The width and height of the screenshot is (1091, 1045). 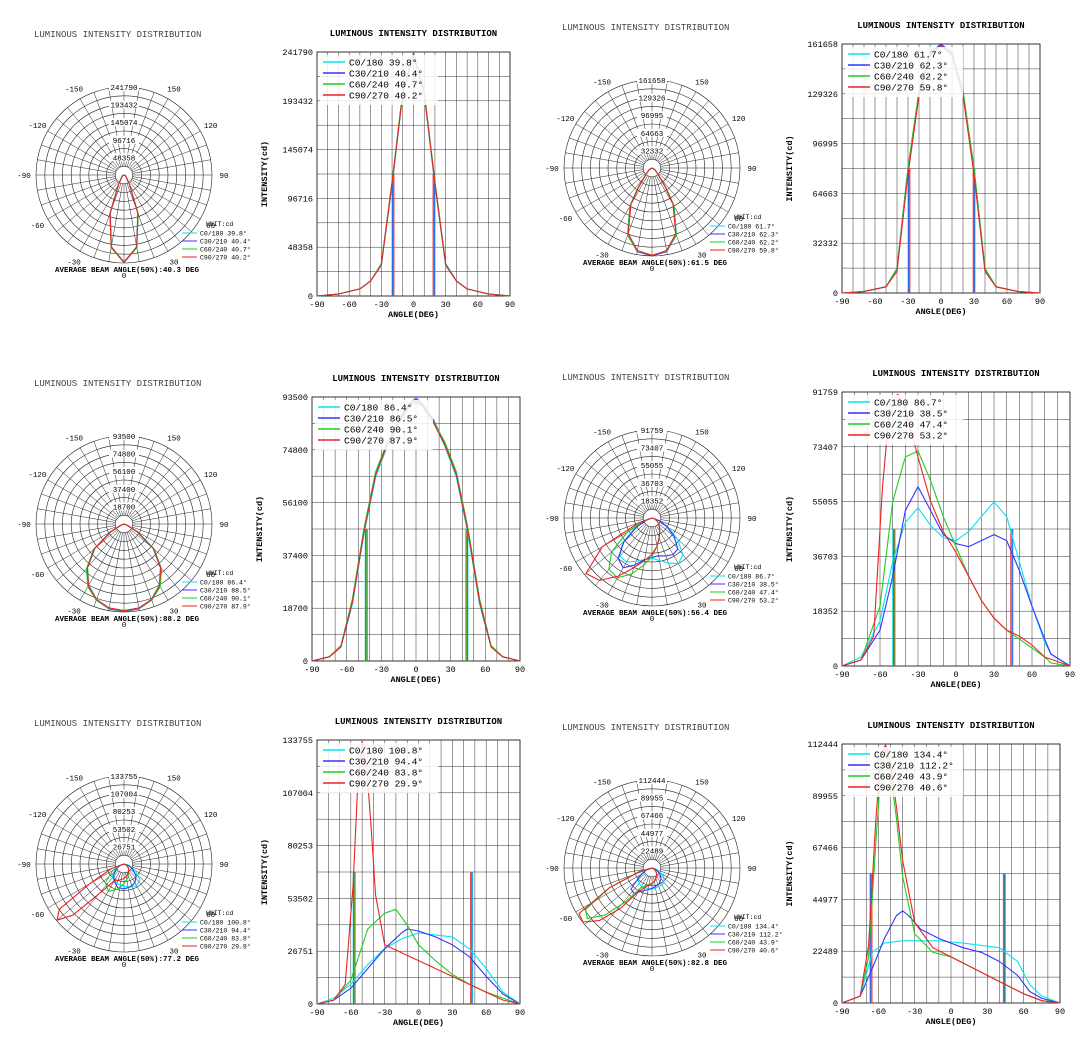 I want to click on polar11-angle-label: -150, so click(x=602, y=783).